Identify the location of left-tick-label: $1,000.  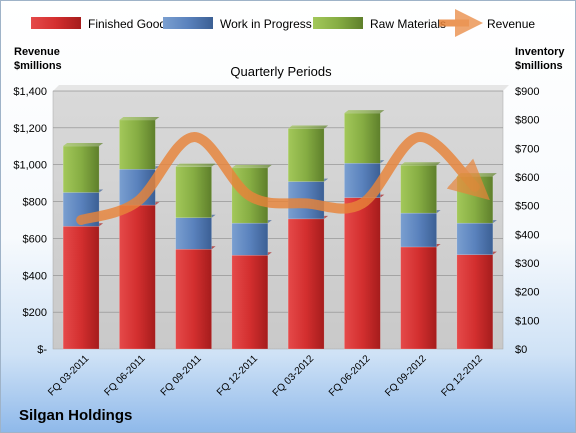
(30, 166).